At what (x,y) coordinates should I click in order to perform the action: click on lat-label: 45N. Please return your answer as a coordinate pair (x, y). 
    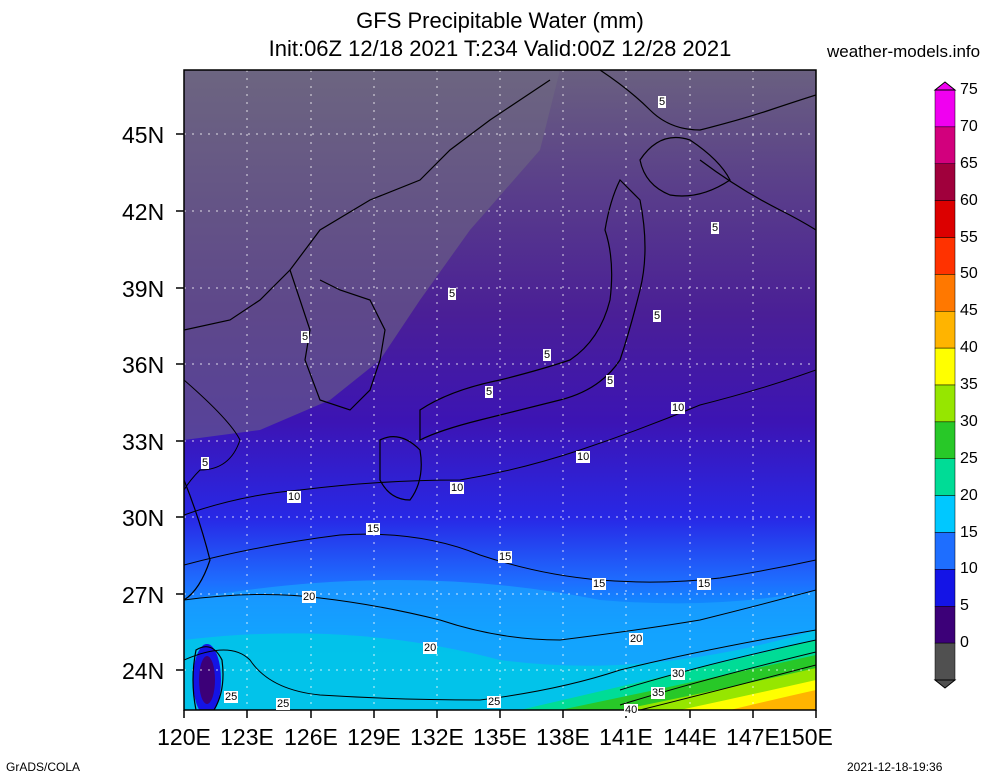
    Looking at the image, I should click on (143, 135).